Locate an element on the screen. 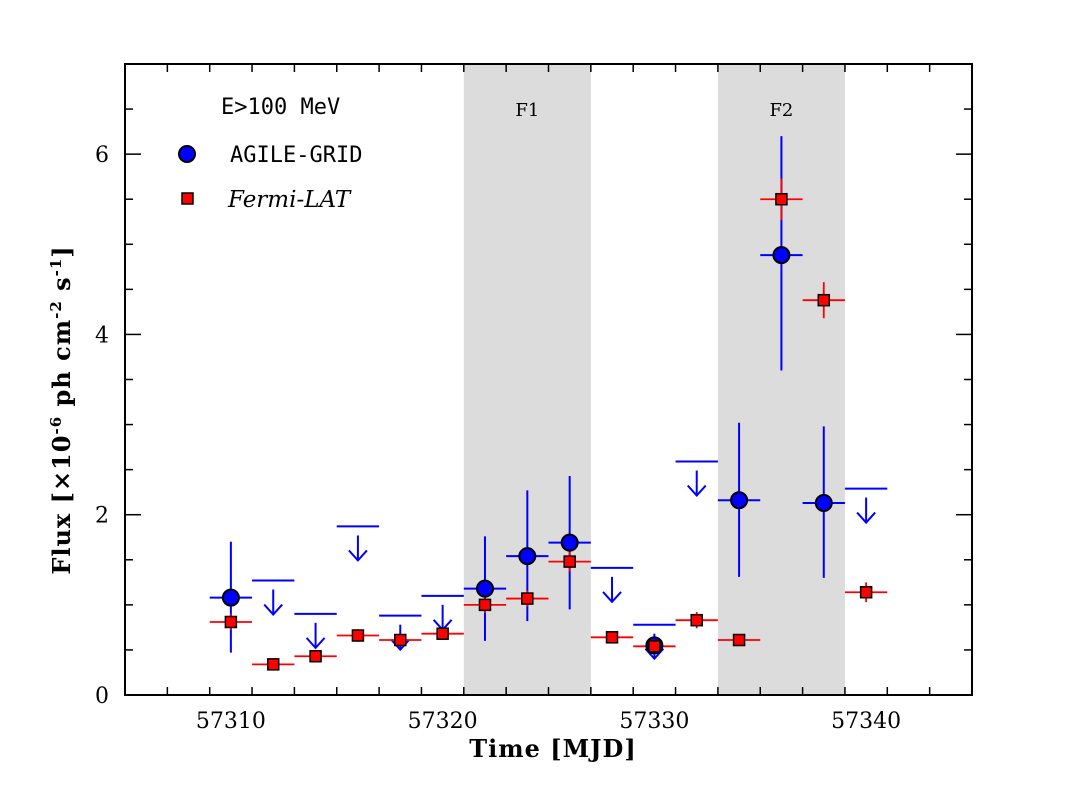 The height and width of the screenshot is (797, 1067). band-label-f2: F2 is located at coordinates (781, 110).